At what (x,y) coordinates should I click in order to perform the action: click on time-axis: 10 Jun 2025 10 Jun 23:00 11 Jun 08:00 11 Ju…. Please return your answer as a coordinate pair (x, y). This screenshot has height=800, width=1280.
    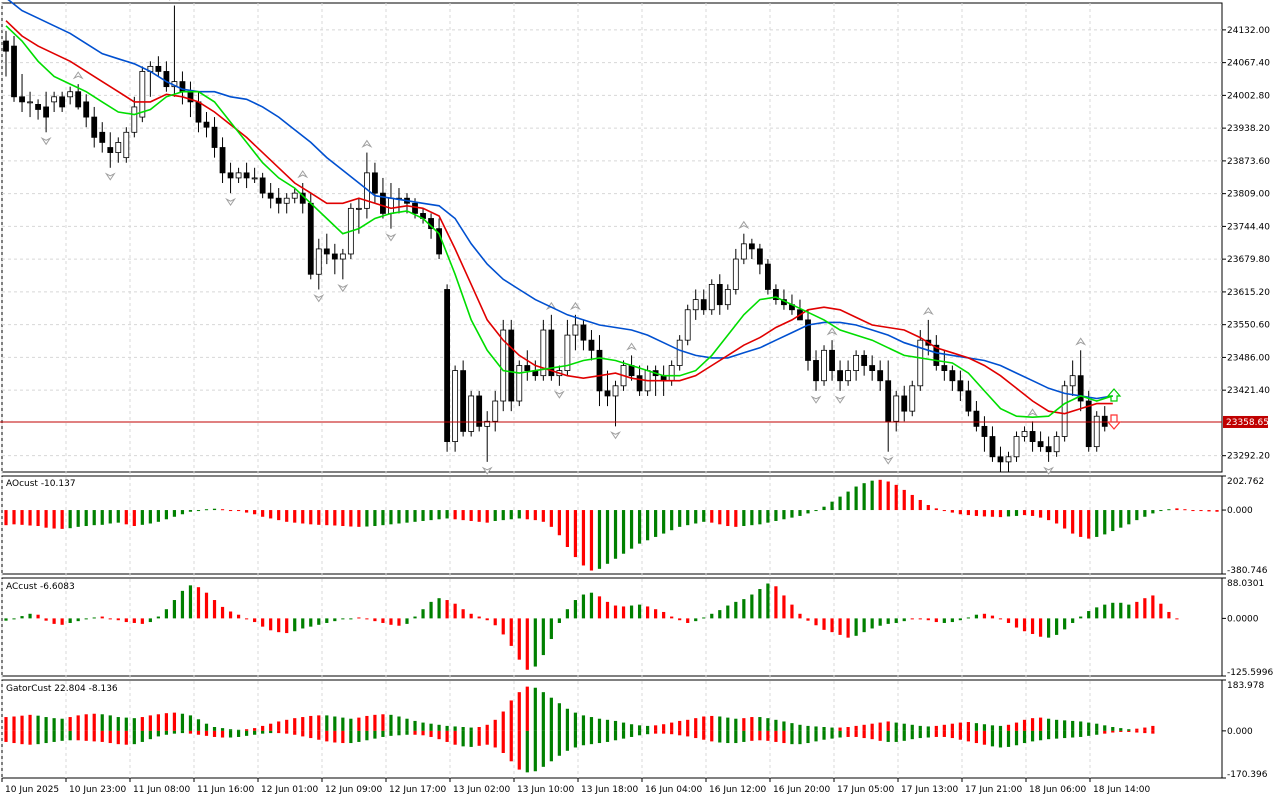
    Looking at the image, I should click on (575, 786).